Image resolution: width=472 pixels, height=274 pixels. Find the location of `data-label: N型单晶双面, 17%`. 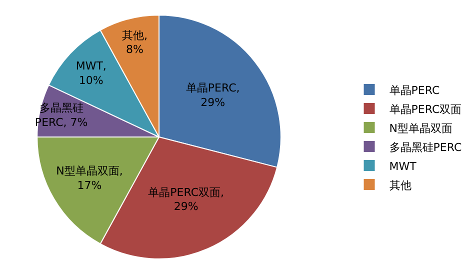

data-label: N型单晶双面, 17% is located at coordinates (89, 178).